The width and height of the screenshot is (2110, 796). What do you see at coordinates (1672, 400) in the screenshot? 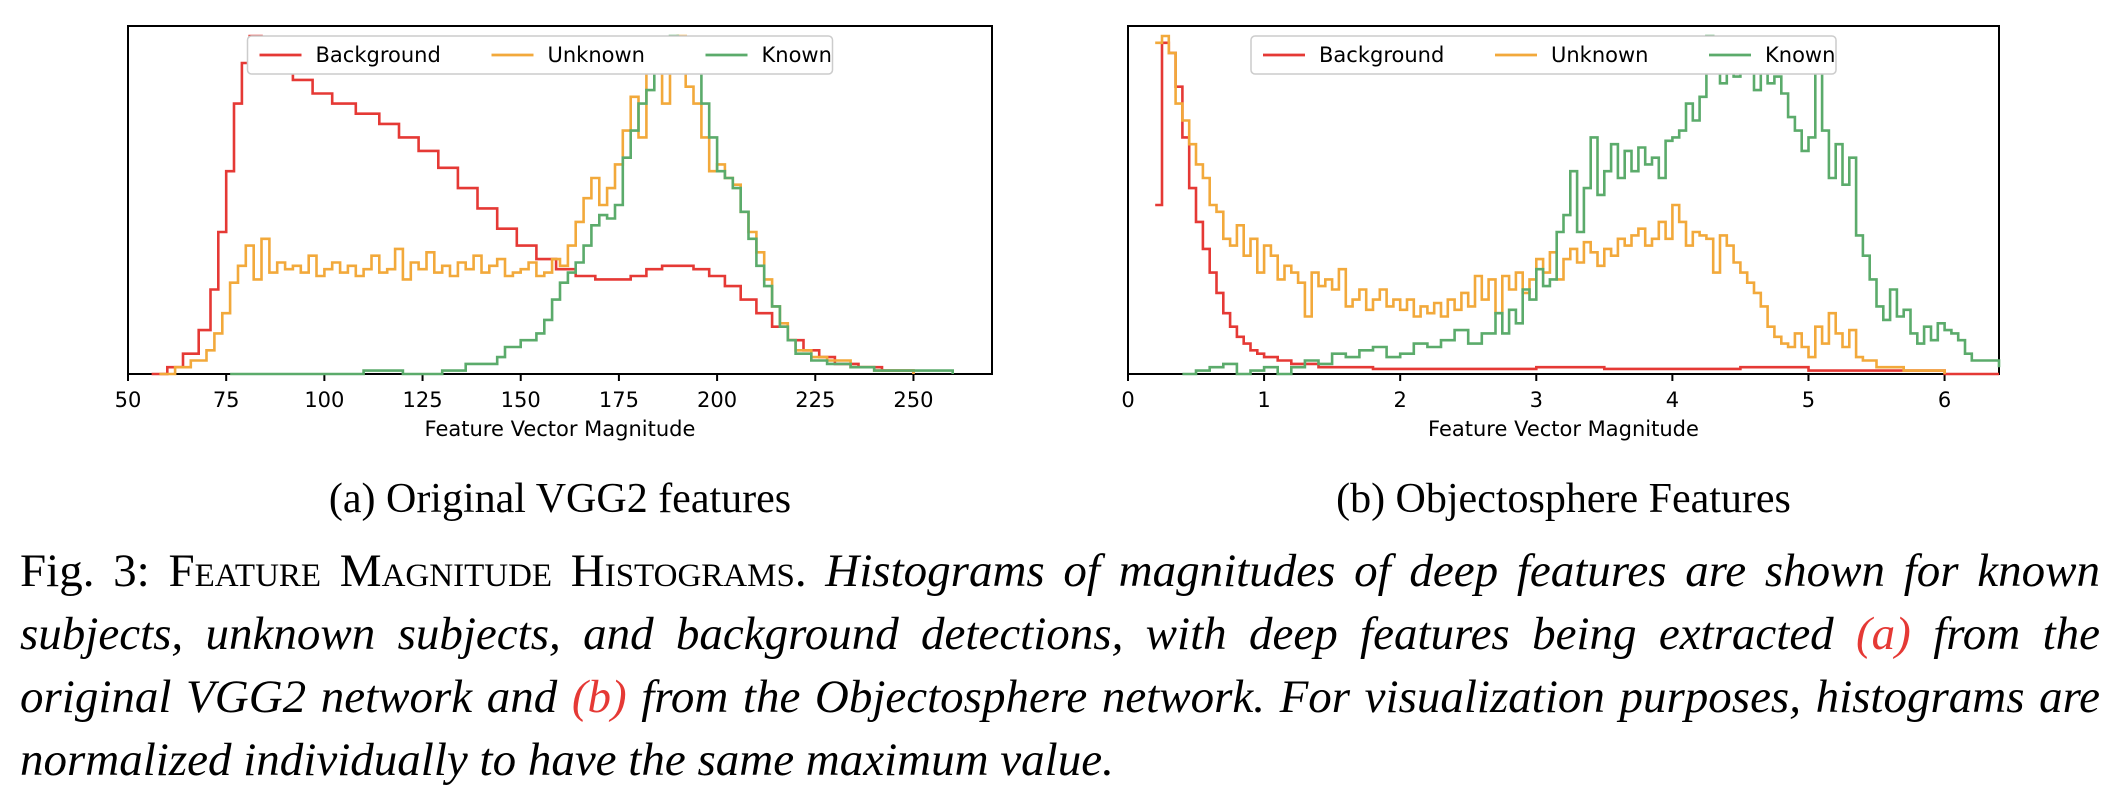
I see `x-tick-label: 4` at bounding box center [1672, 400].